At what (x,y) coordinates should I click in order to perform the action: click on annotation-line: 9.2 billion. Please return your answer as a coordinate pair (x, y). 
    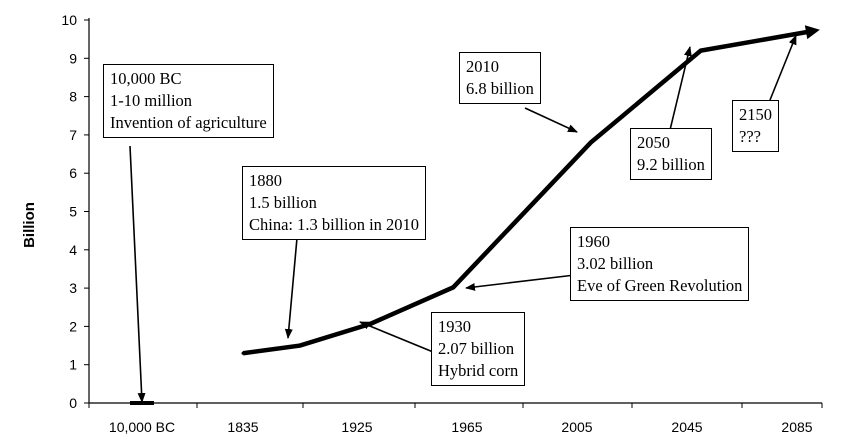
    Looking at the image, I should click on (671, 164).